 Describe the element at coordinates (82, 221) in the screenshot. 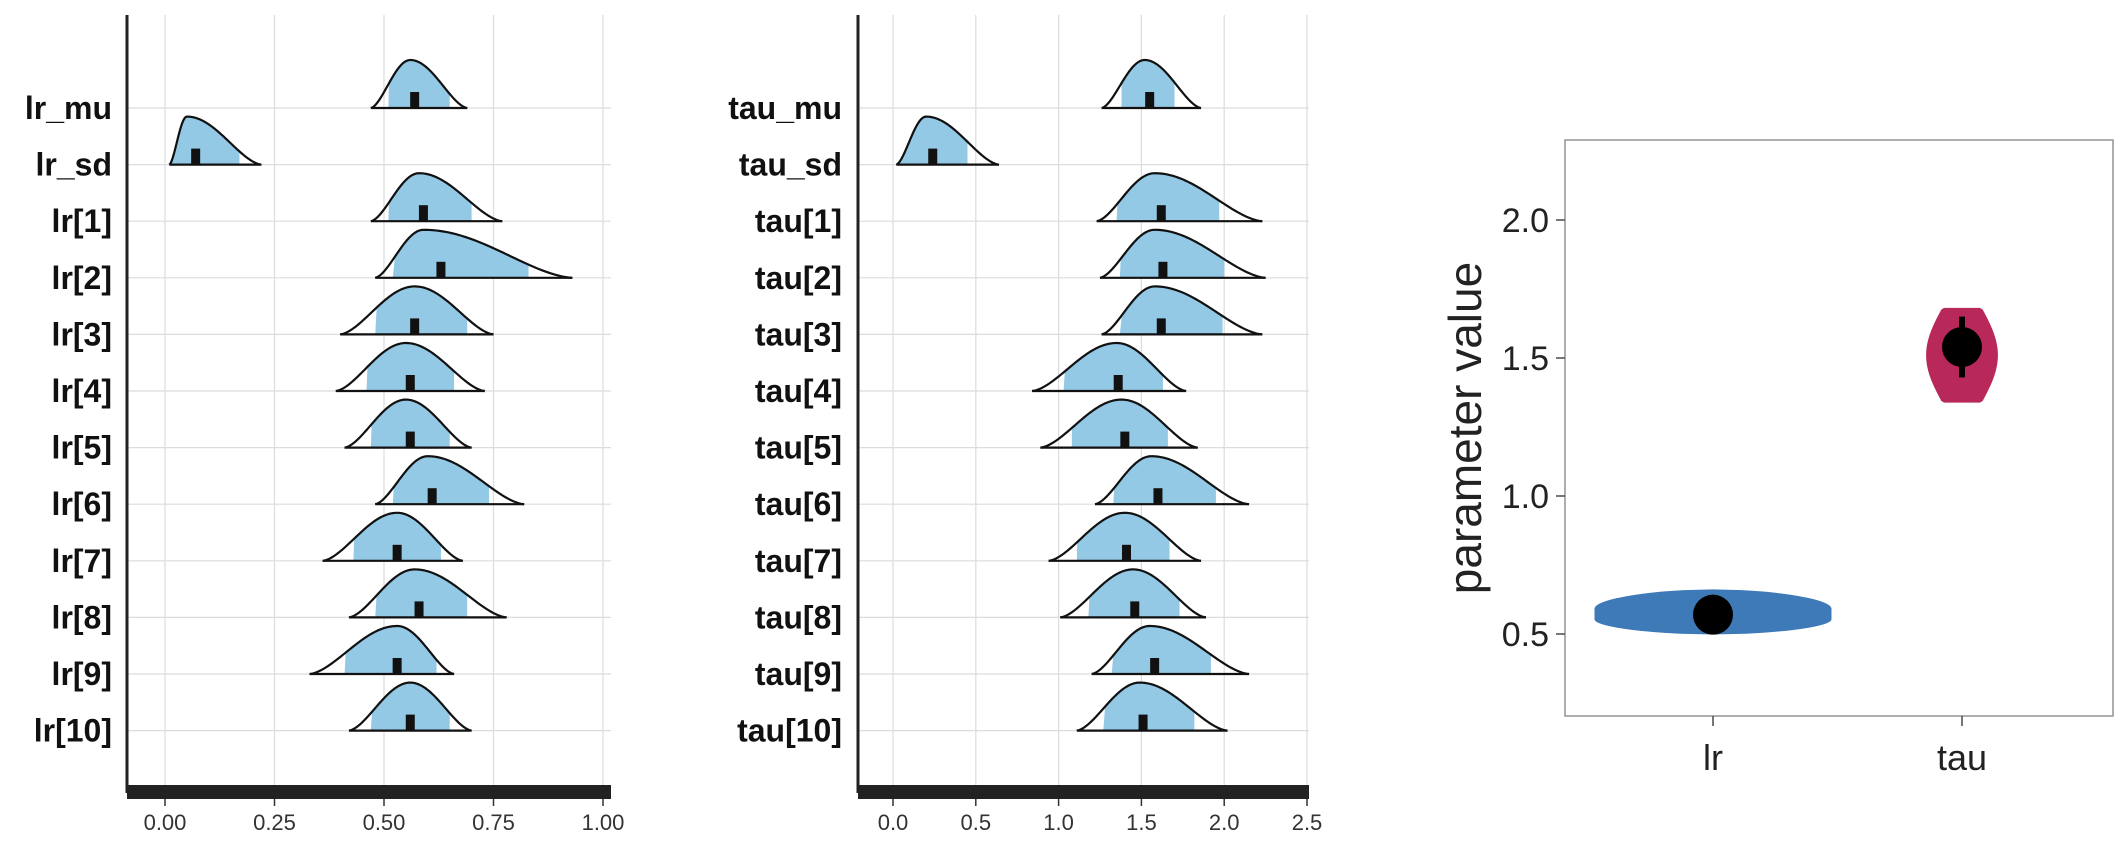

I see `row-label-lr-1: lr[1]` at that location.